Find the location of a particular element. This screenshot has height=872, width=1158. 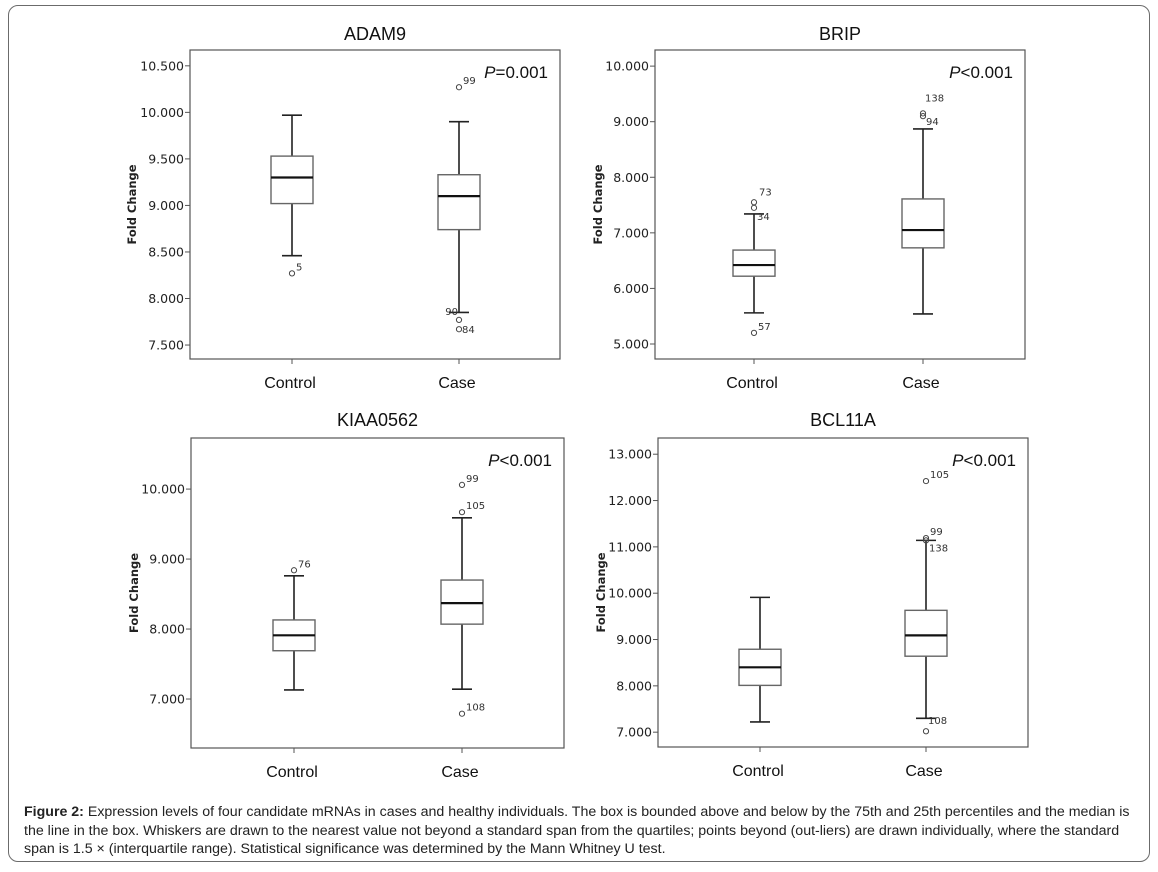

y-tick-label: 10.500 is located at coordinates (162, 65).